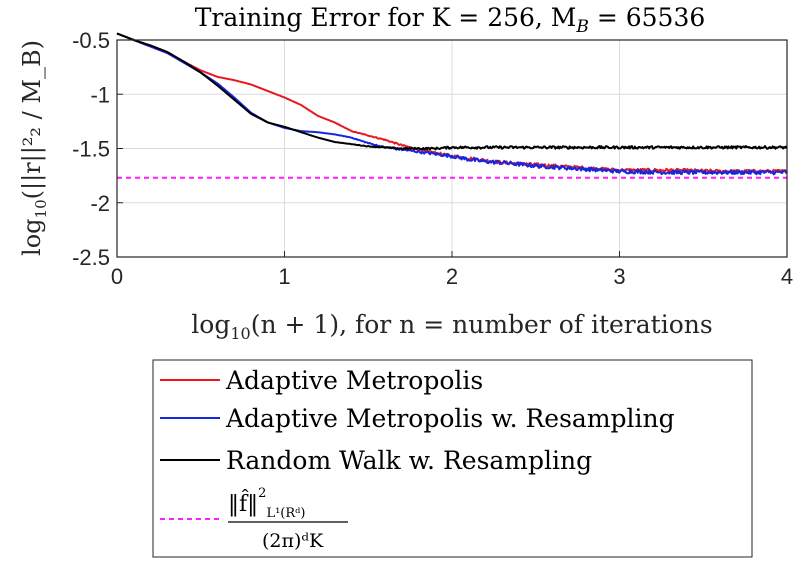 This screenshot has width=797, height=561. What do you see at coordinates (34, 148) in the screenshot?
I see `y-axis-label: log10(||r||²₂ / M_B)` at bounding box center [34, 148].